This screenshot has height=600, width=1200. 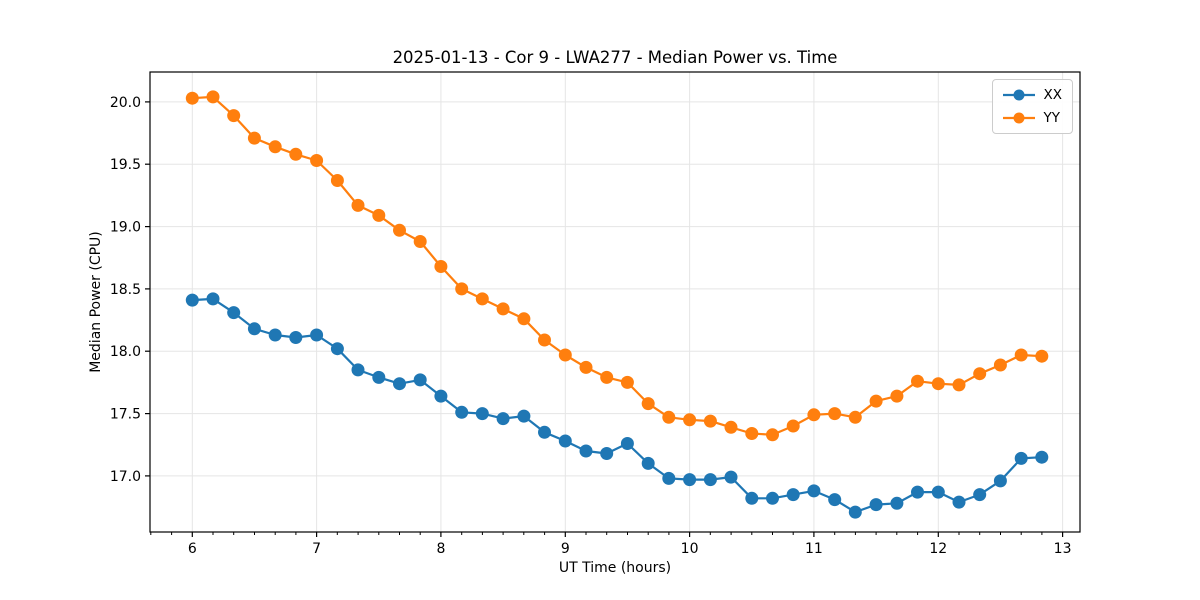 I want to click on svg-text: 10, so click(x=690, y=549).